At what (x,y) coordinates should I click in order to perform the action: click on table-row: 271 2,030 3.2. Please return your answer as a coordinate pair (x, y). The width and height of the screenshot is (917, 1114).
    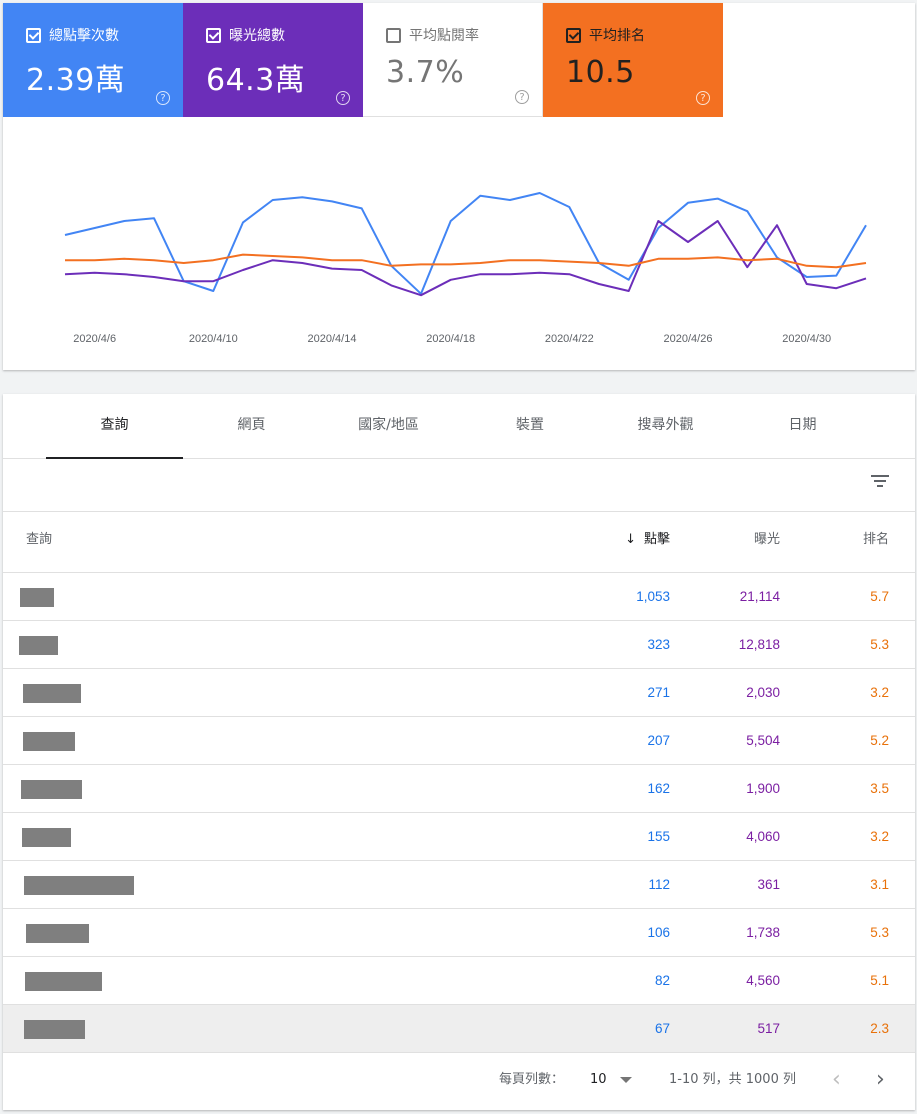
    Looking at the image, I should click on (459, 693).